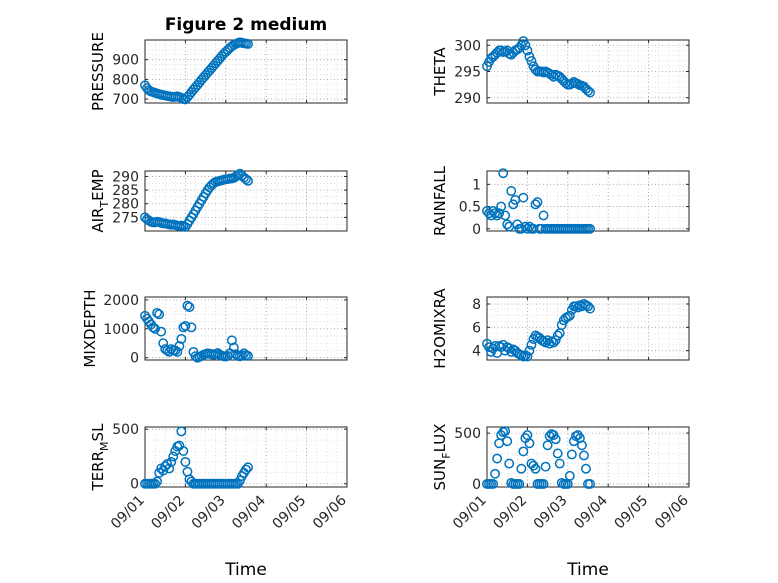 The height and width of the screenshot is (583, 778). Describe the element at coordinates (476, 328) in the screenshot. I see `y-tick-label: 6` at that location.